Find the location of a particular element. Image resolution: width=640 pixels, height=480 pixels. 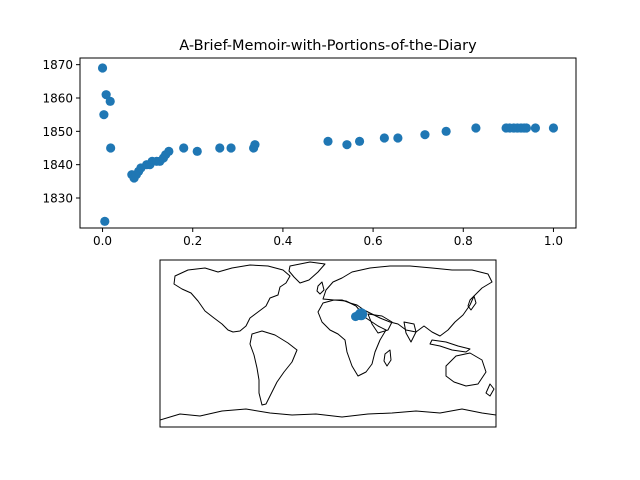

y-tick-label: 1860 is located at coordinates (57, 99).